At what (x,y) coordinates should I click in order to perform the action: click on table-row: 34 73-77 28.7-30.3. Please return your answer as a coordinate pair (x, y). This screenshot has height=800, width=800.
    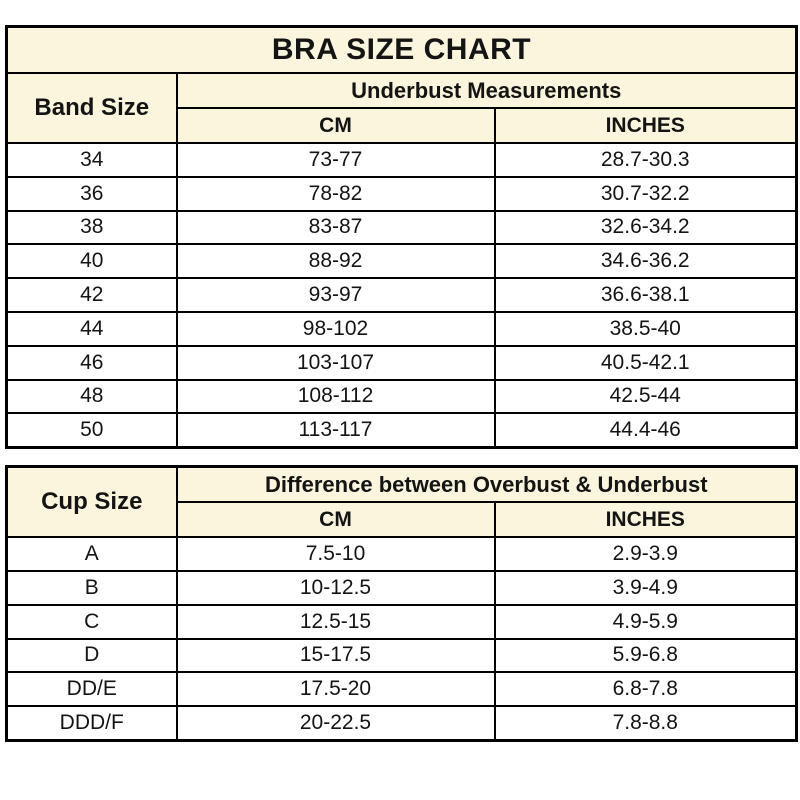
    Looking at the image, I should click on (401, 160).